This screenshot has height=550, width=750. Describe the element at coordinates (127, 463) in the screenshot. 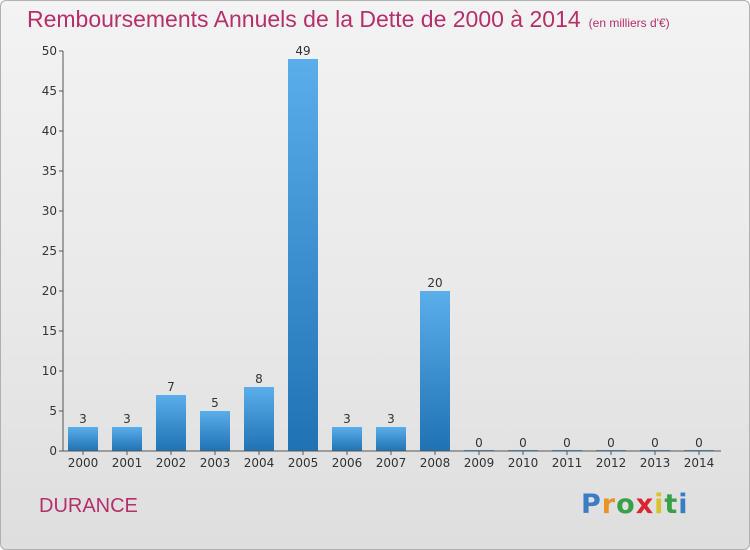

I see `x-tick-label-2001: 2001` at that location.